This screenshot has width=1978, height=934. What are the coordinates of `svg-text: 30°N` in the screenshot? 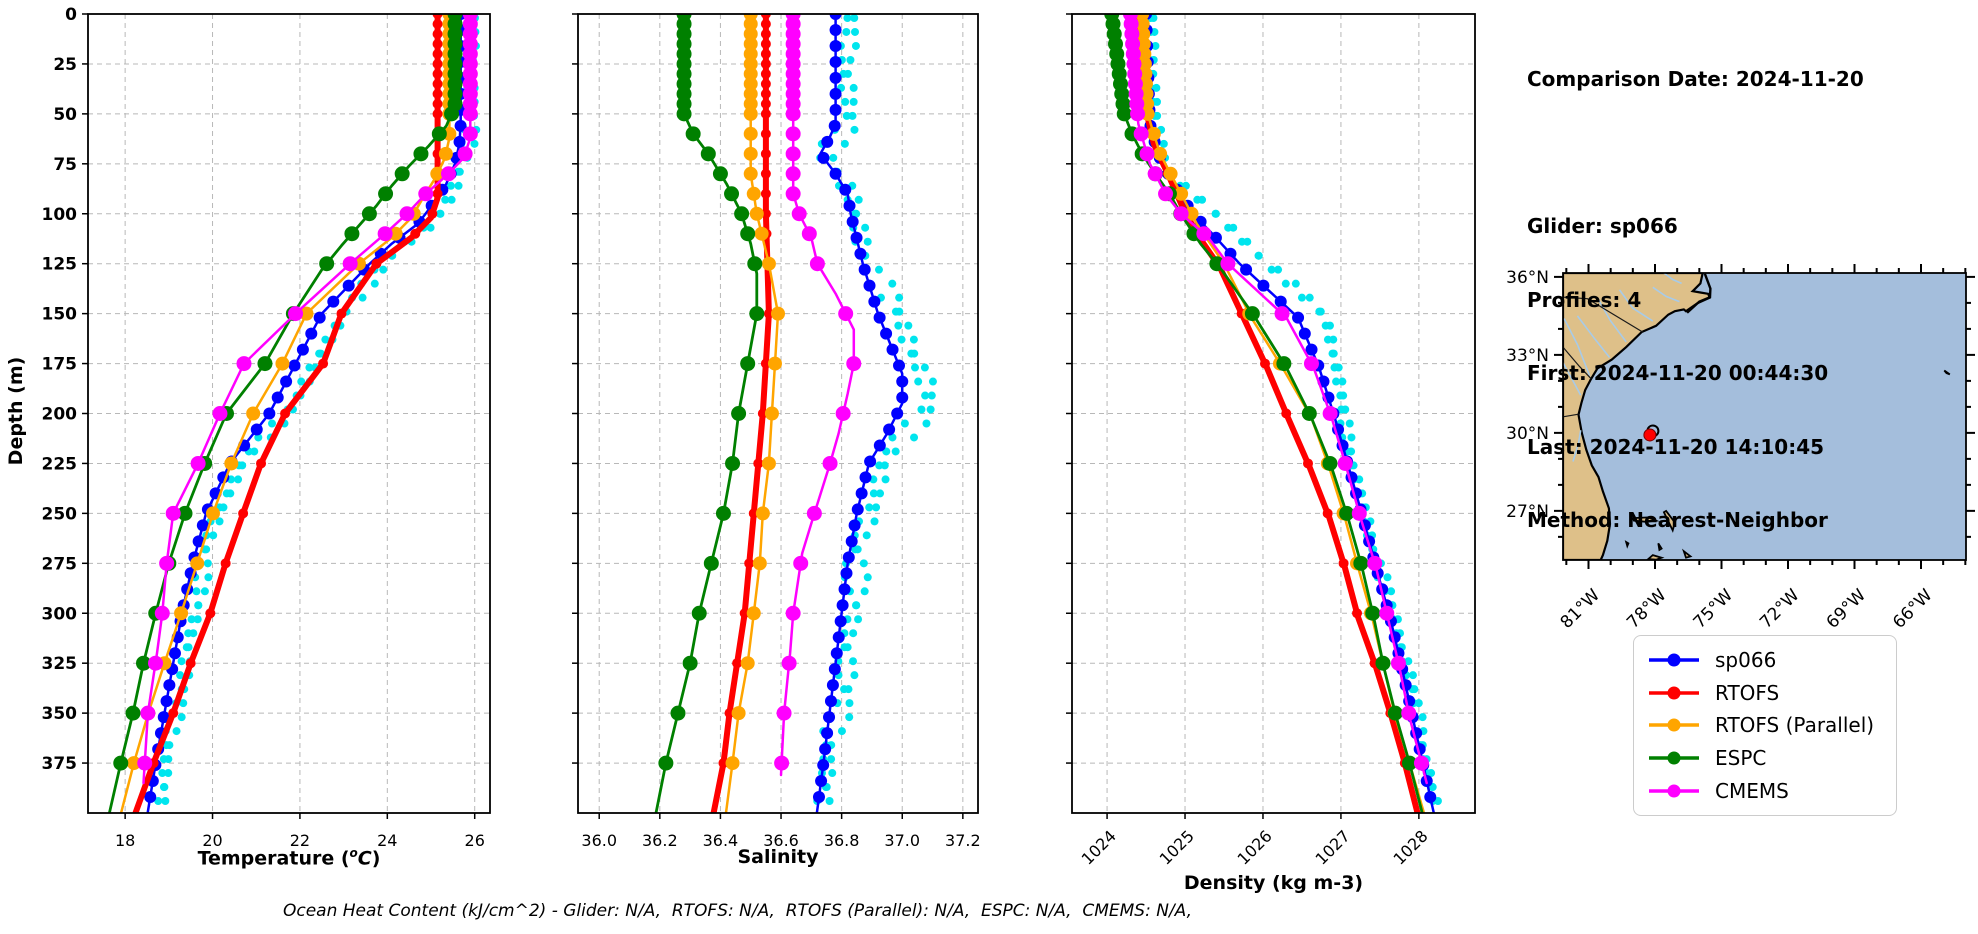 It's located at (1527, 434).